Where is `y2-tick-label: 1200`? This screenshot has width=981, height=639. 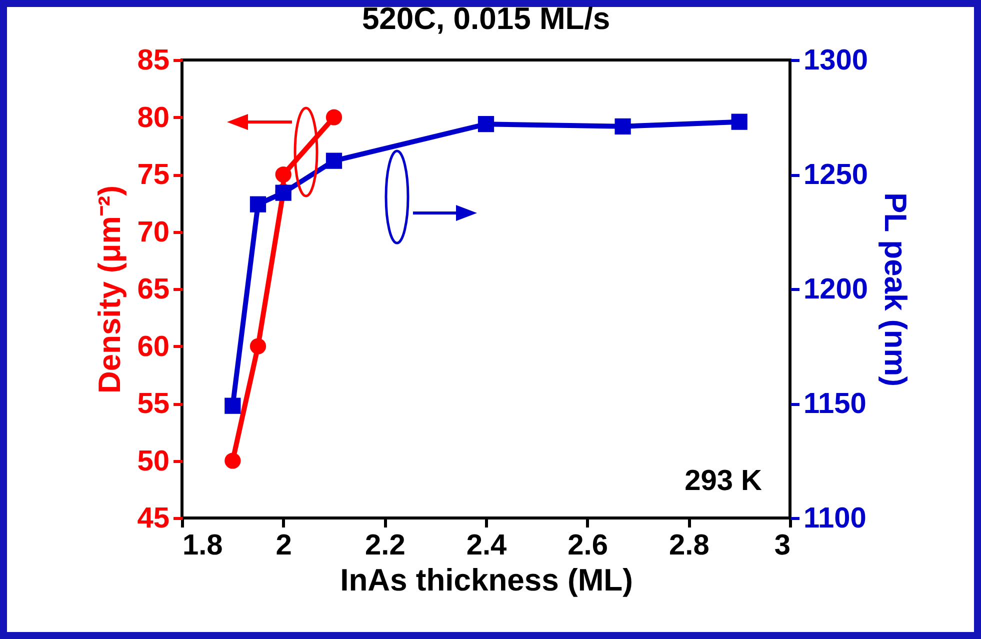 y2-tick-label: 1200 is located at coordinates (836, 290).